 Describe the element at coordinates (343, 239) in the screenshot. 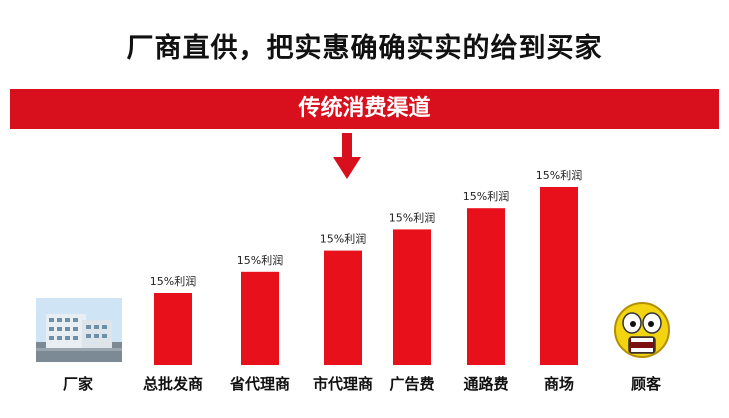

I see `data-label-3: 15%利润` at that location.